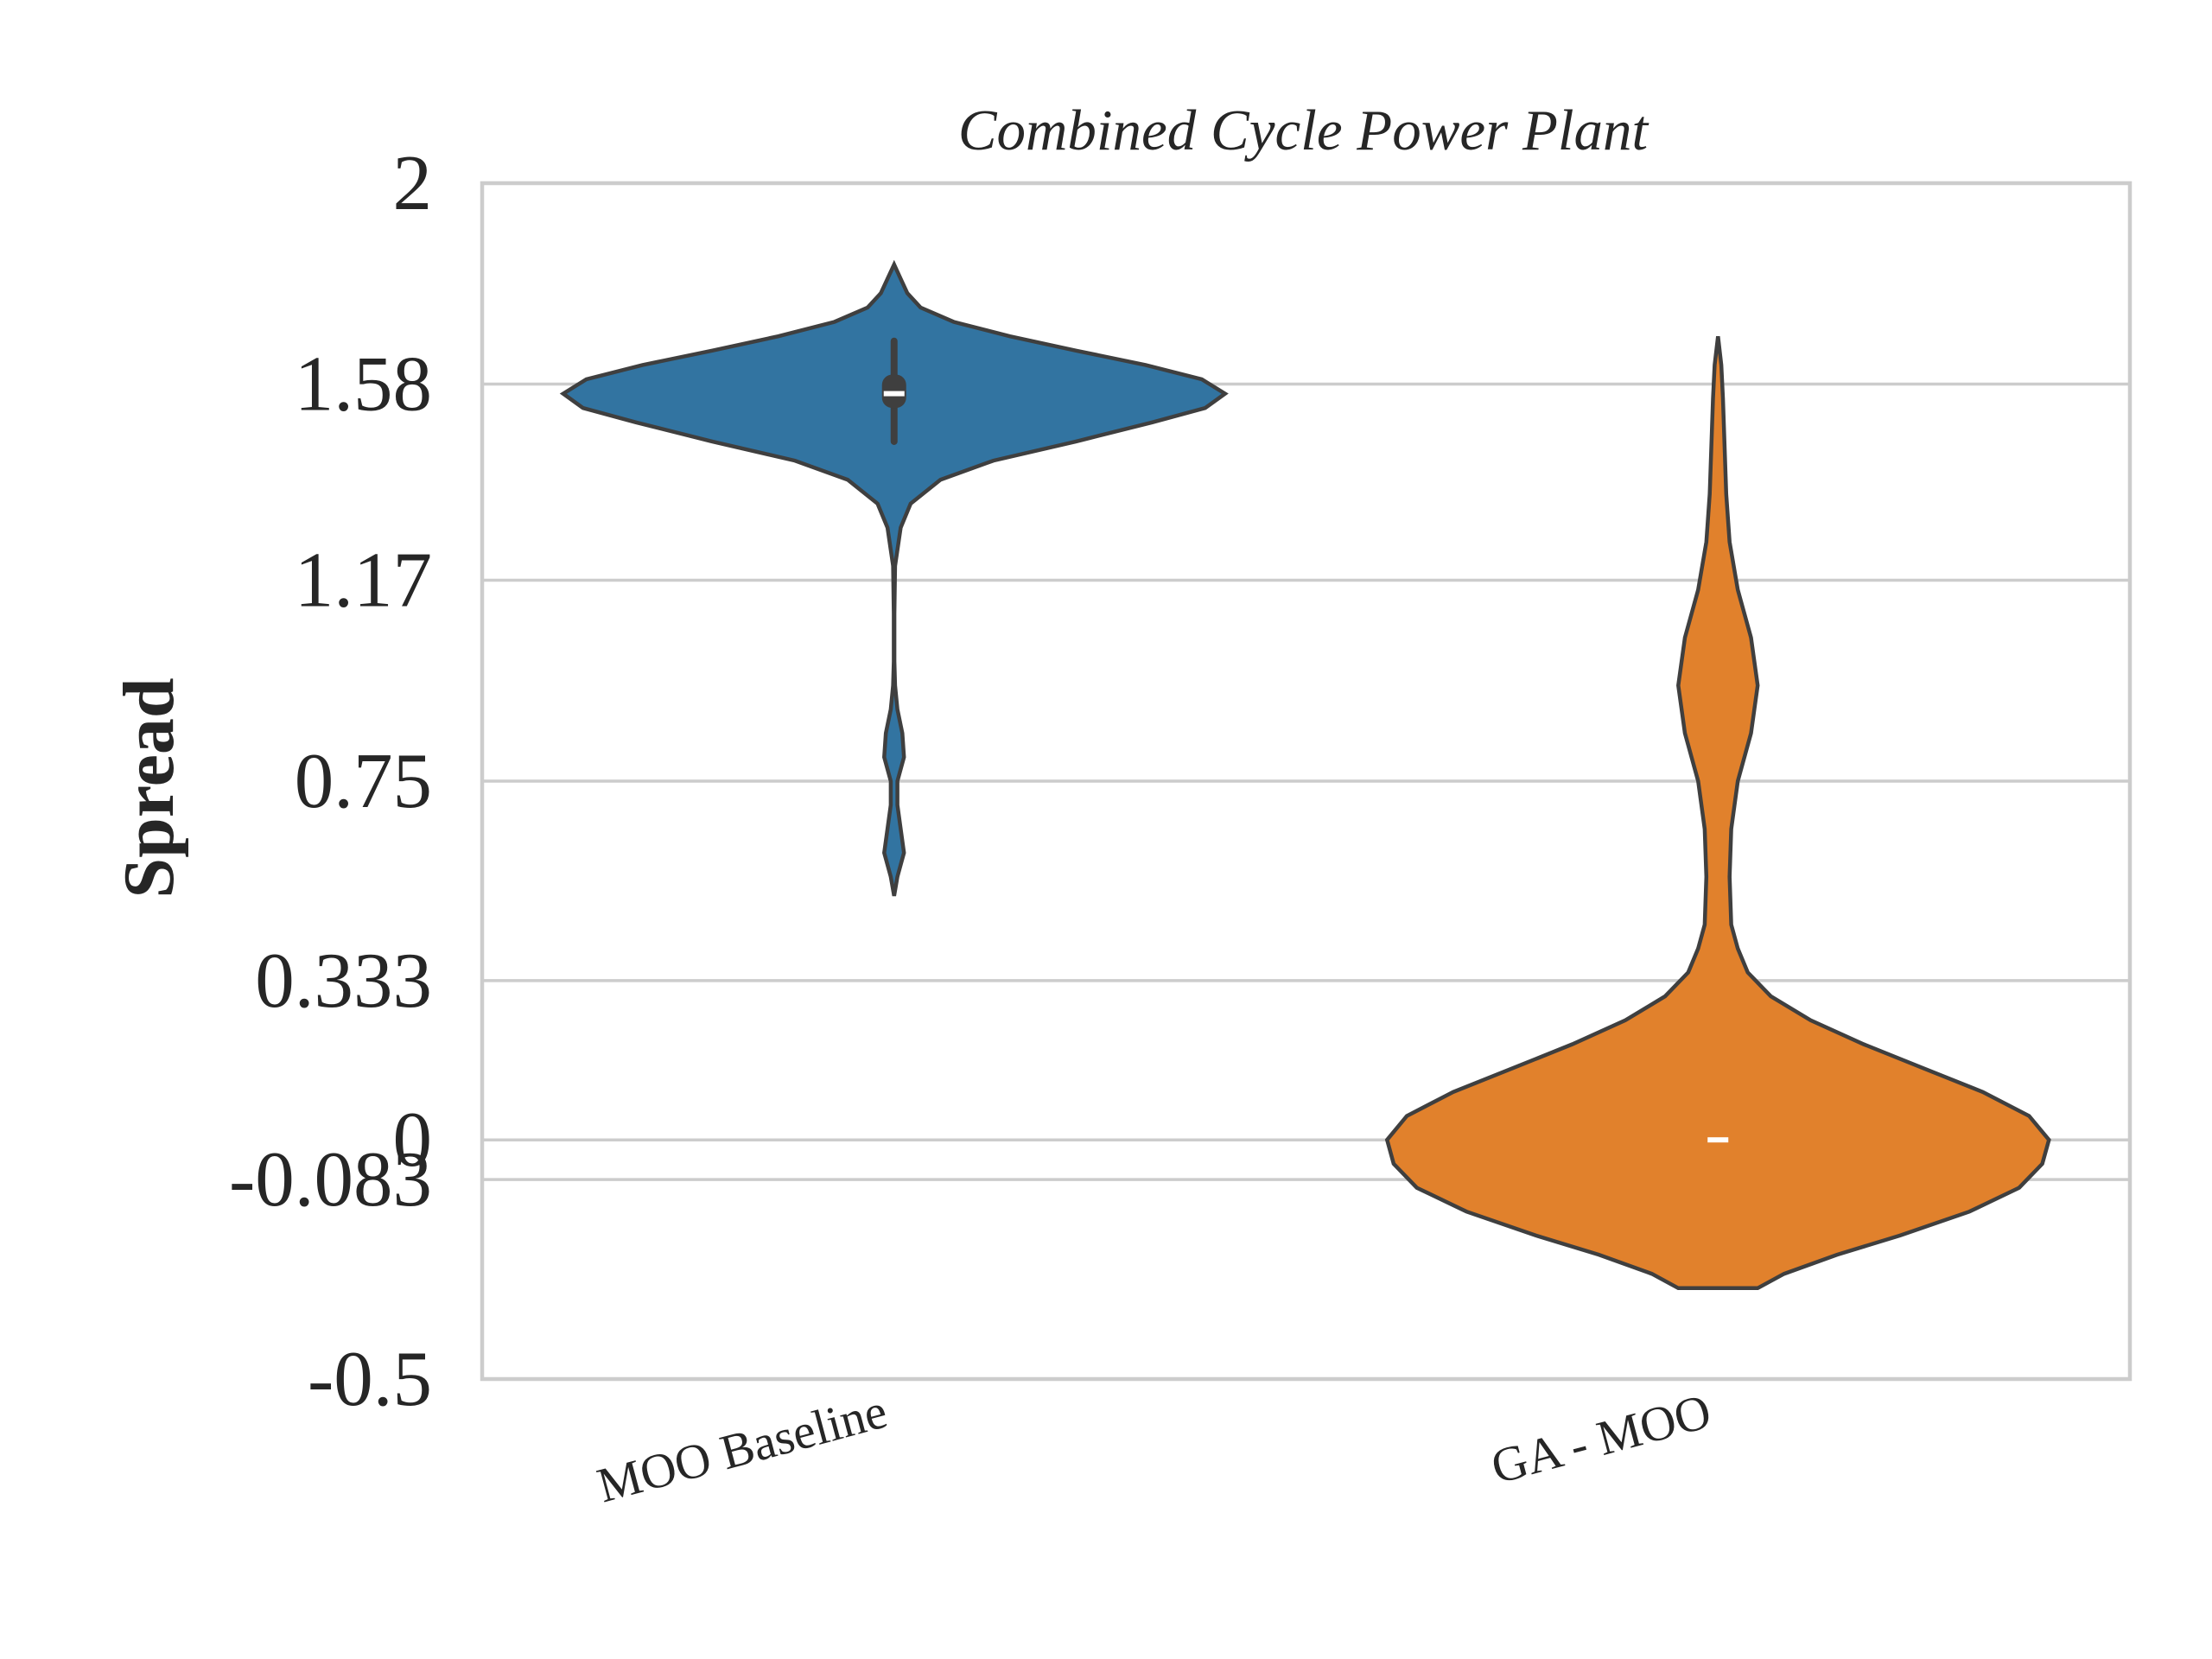 This screenshot has width=2212, height=1659. I want to click on x-tick-label: MOO Baseline, so click(742, 1449).